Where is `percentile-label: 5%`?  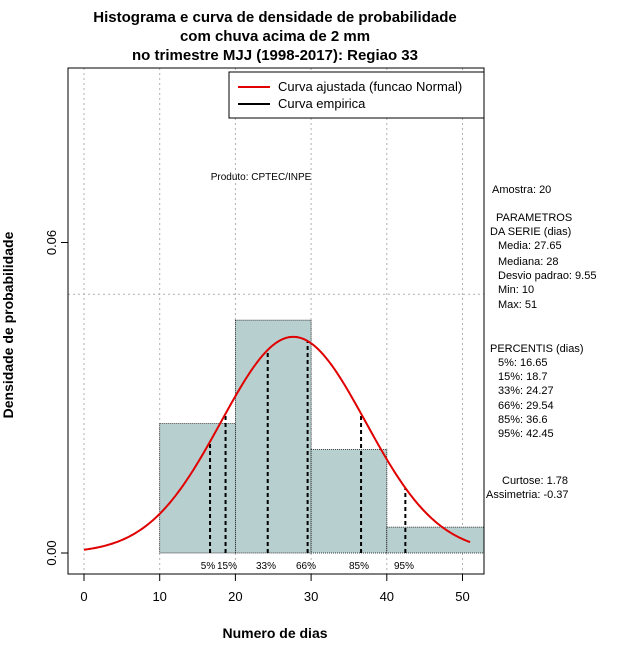
percentile-label: 5% is located at coordinates (208, 566).